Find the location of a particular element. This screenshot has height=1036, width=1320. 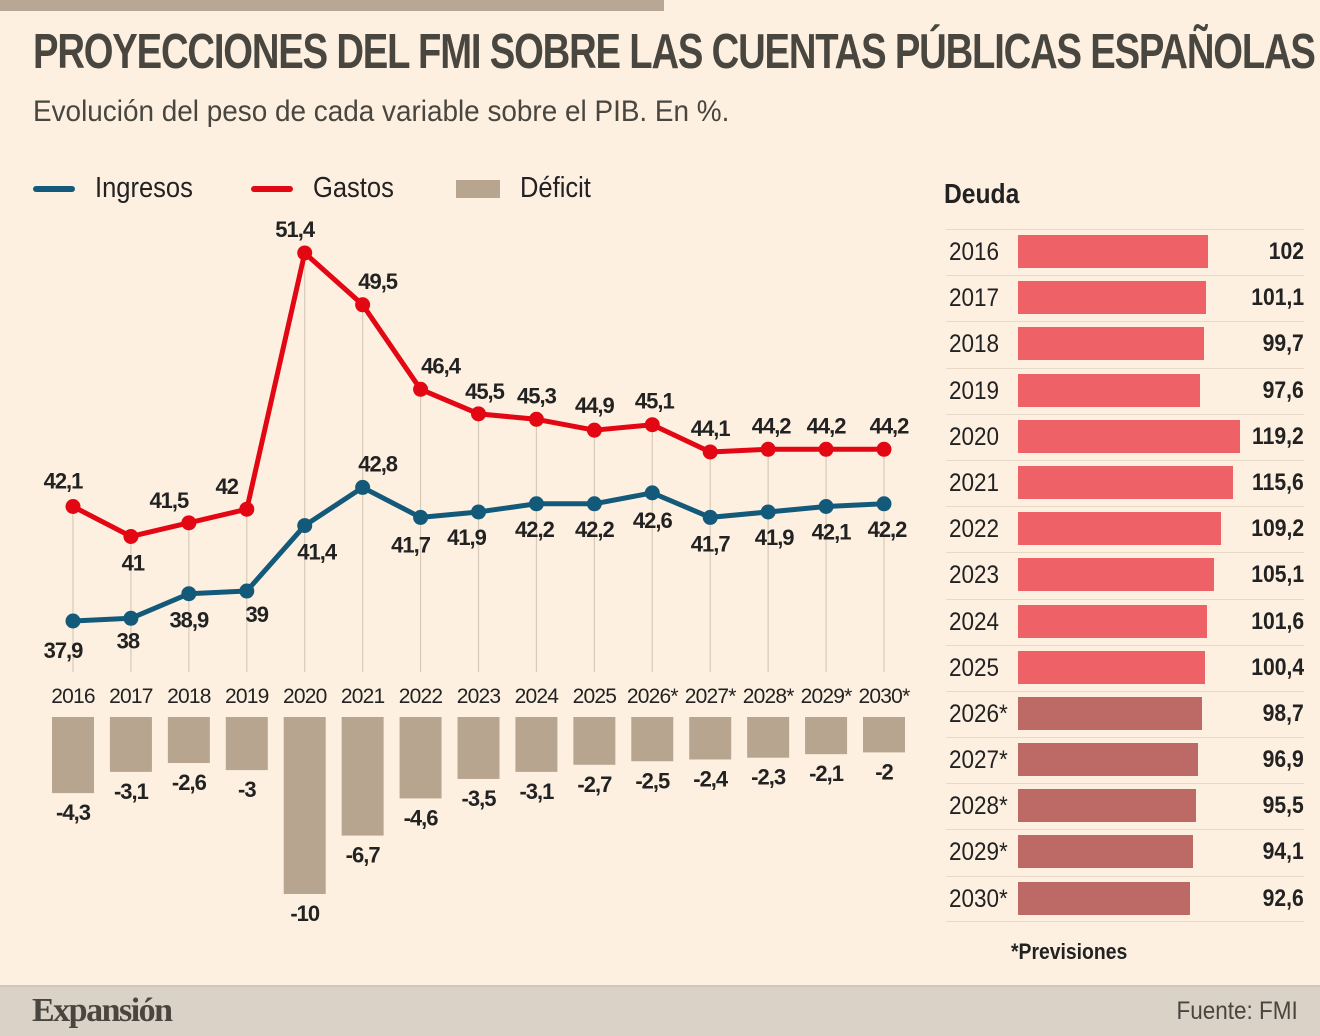

ingresos-value-label: 41,4 is located at coordinates (317, 552).